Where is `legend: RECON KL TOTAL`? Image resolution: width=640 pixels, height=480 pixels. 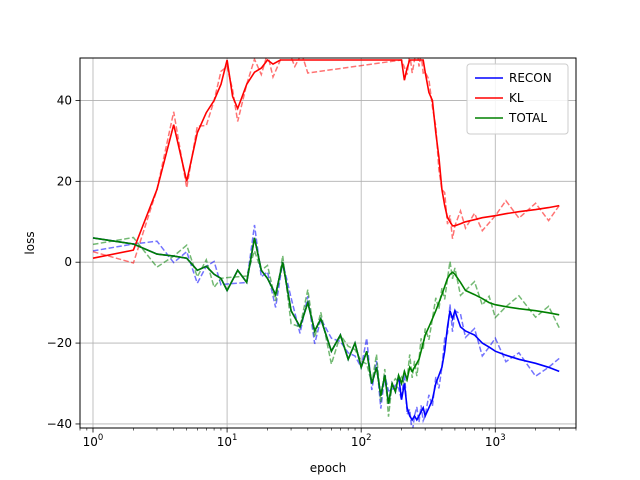
legend: RECON KL TOTAL is located at coordinates (517, 99).